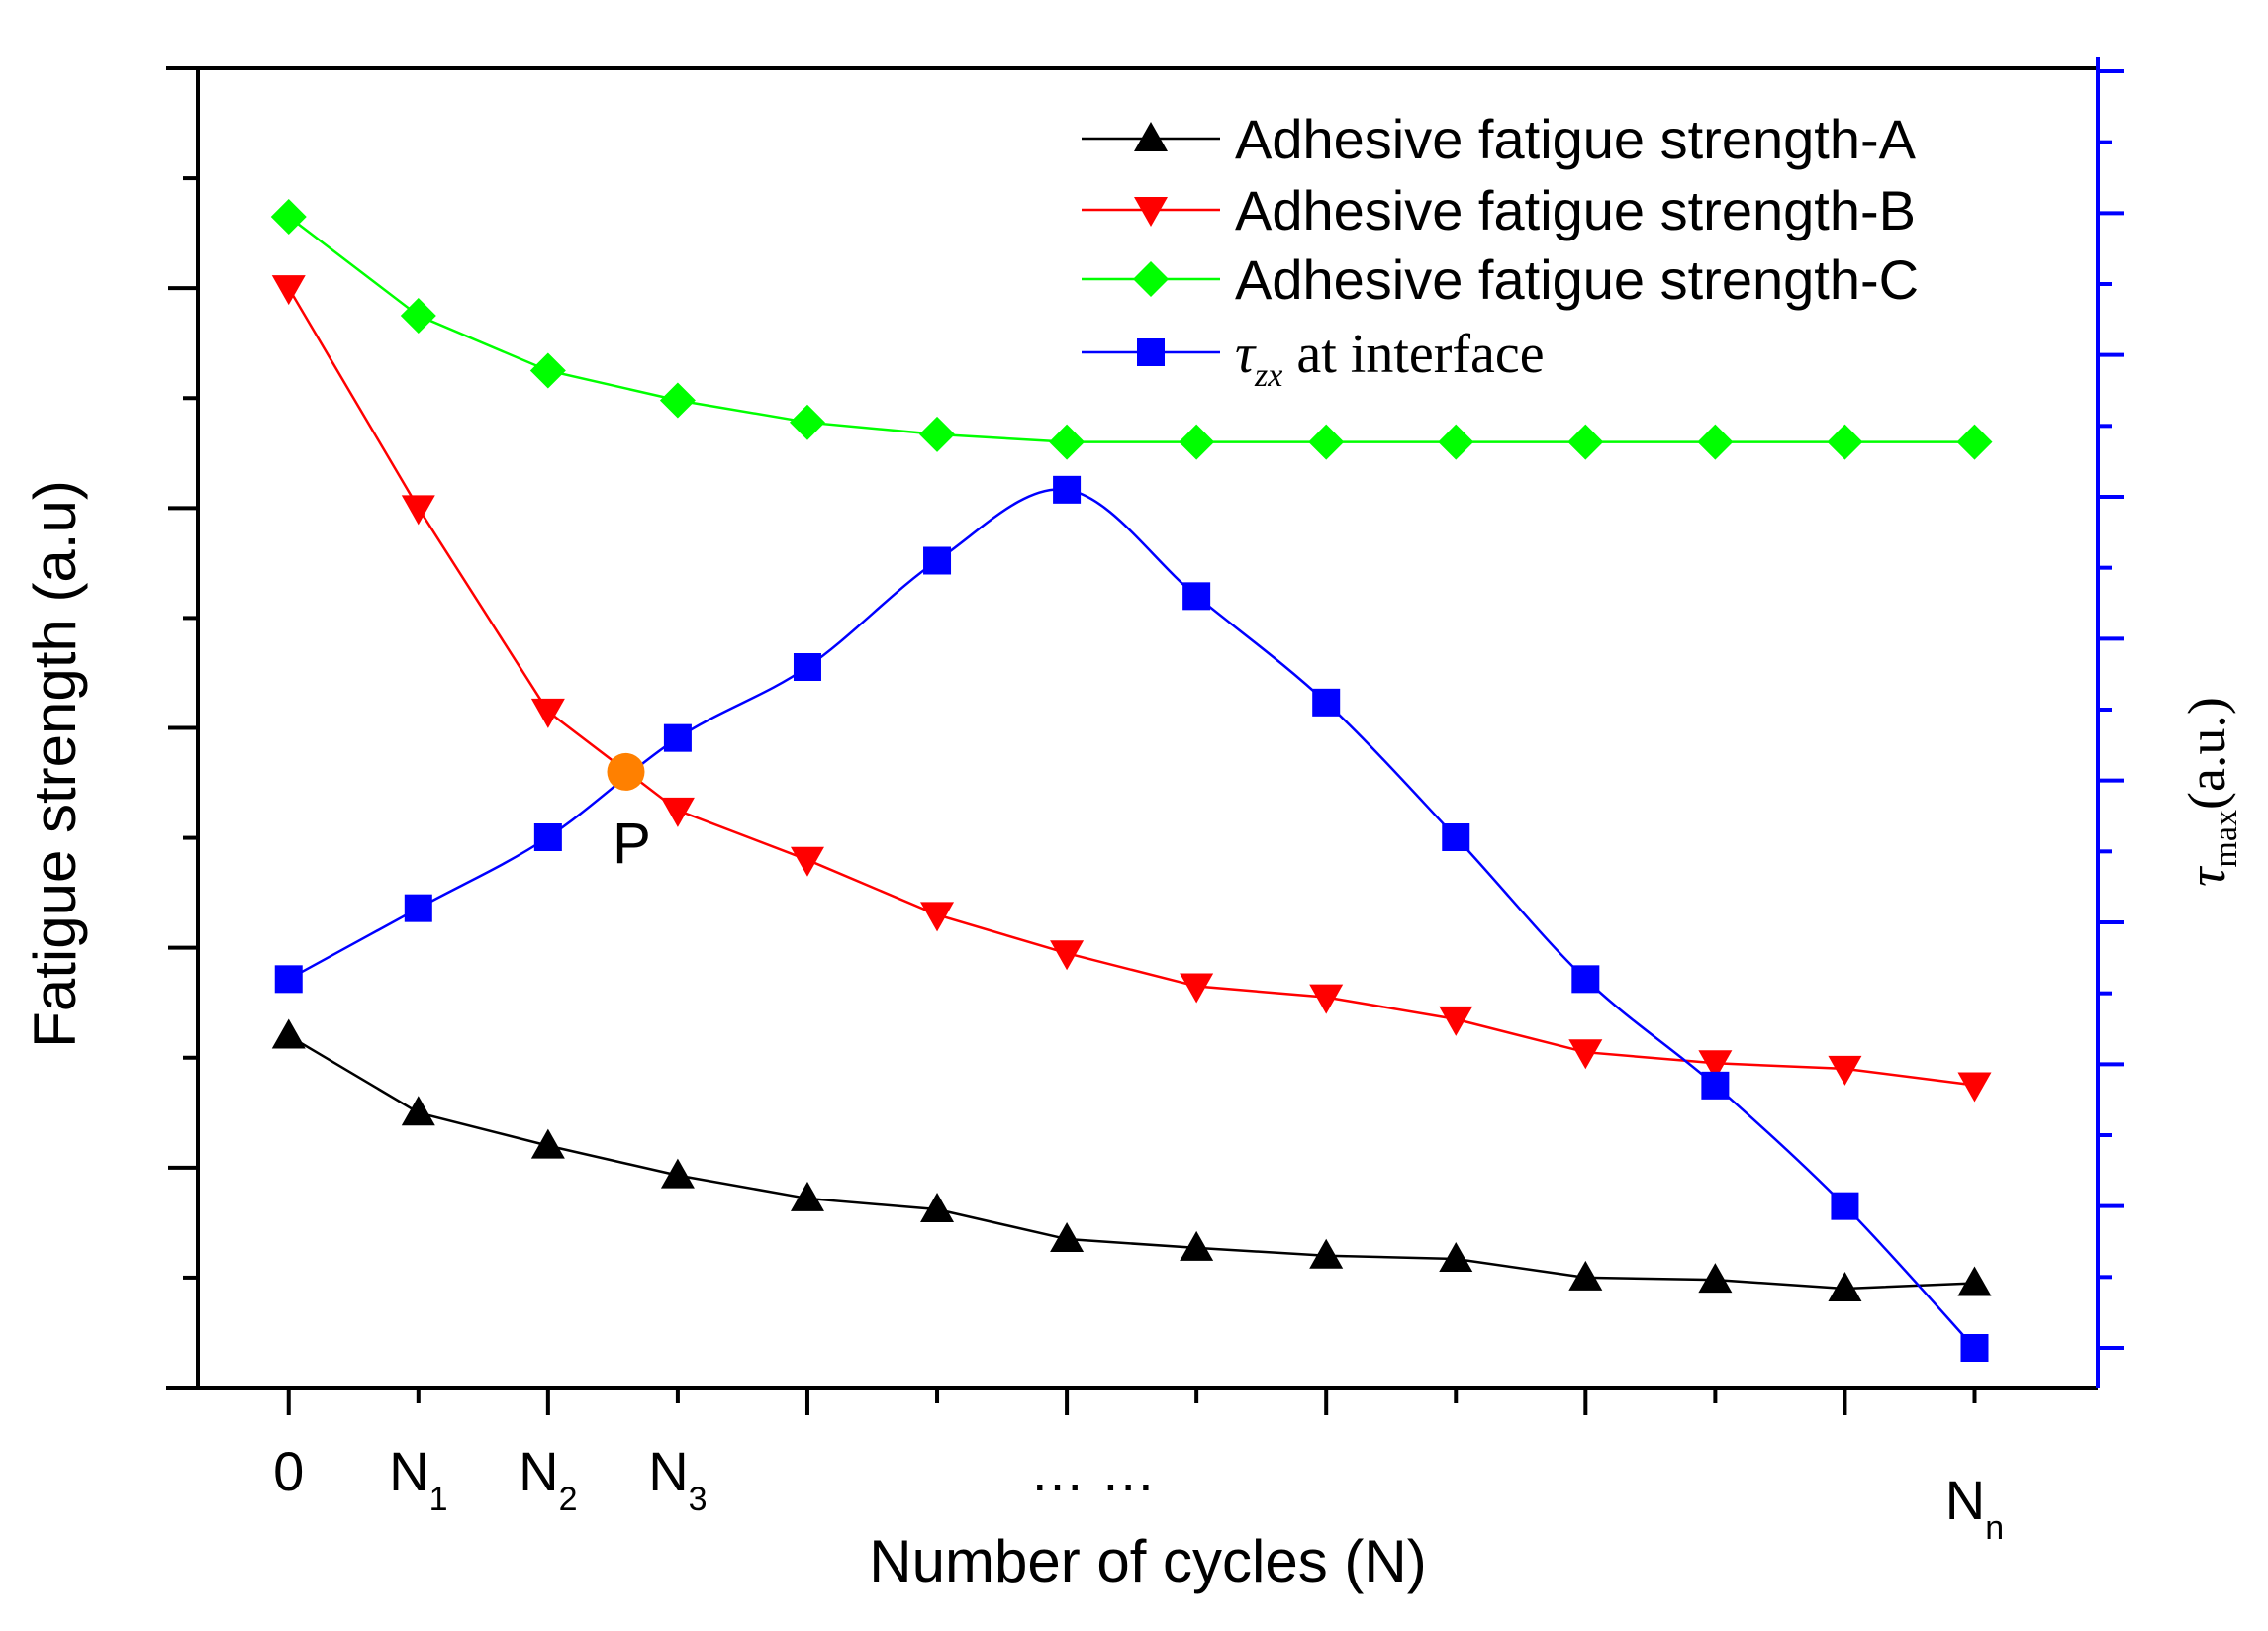 This screenshot has width=2268, height=1631. I want to click on legend-label-3: Adhesive fatigue strength-C, so click(1577, 279).